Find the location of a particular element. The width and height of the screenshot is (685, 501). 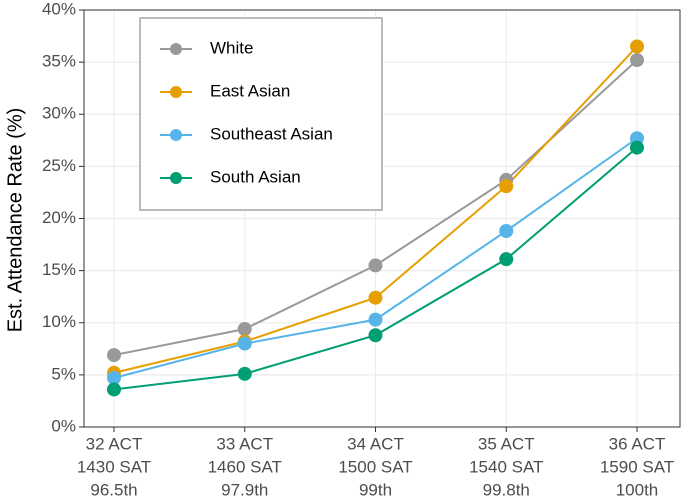

y-tick-label: 20% is located at coordinates (59, 217).